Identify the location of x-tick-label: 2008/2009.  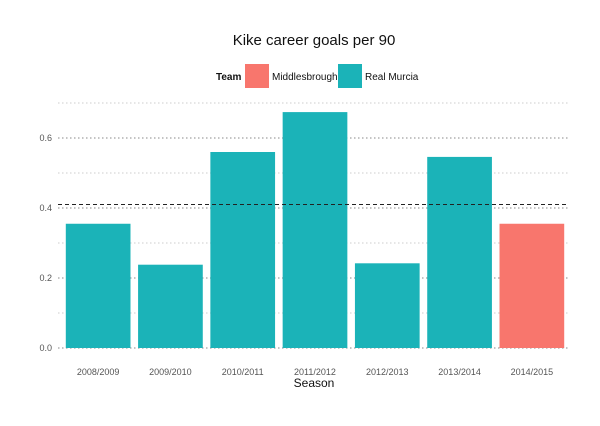
(98, 372).